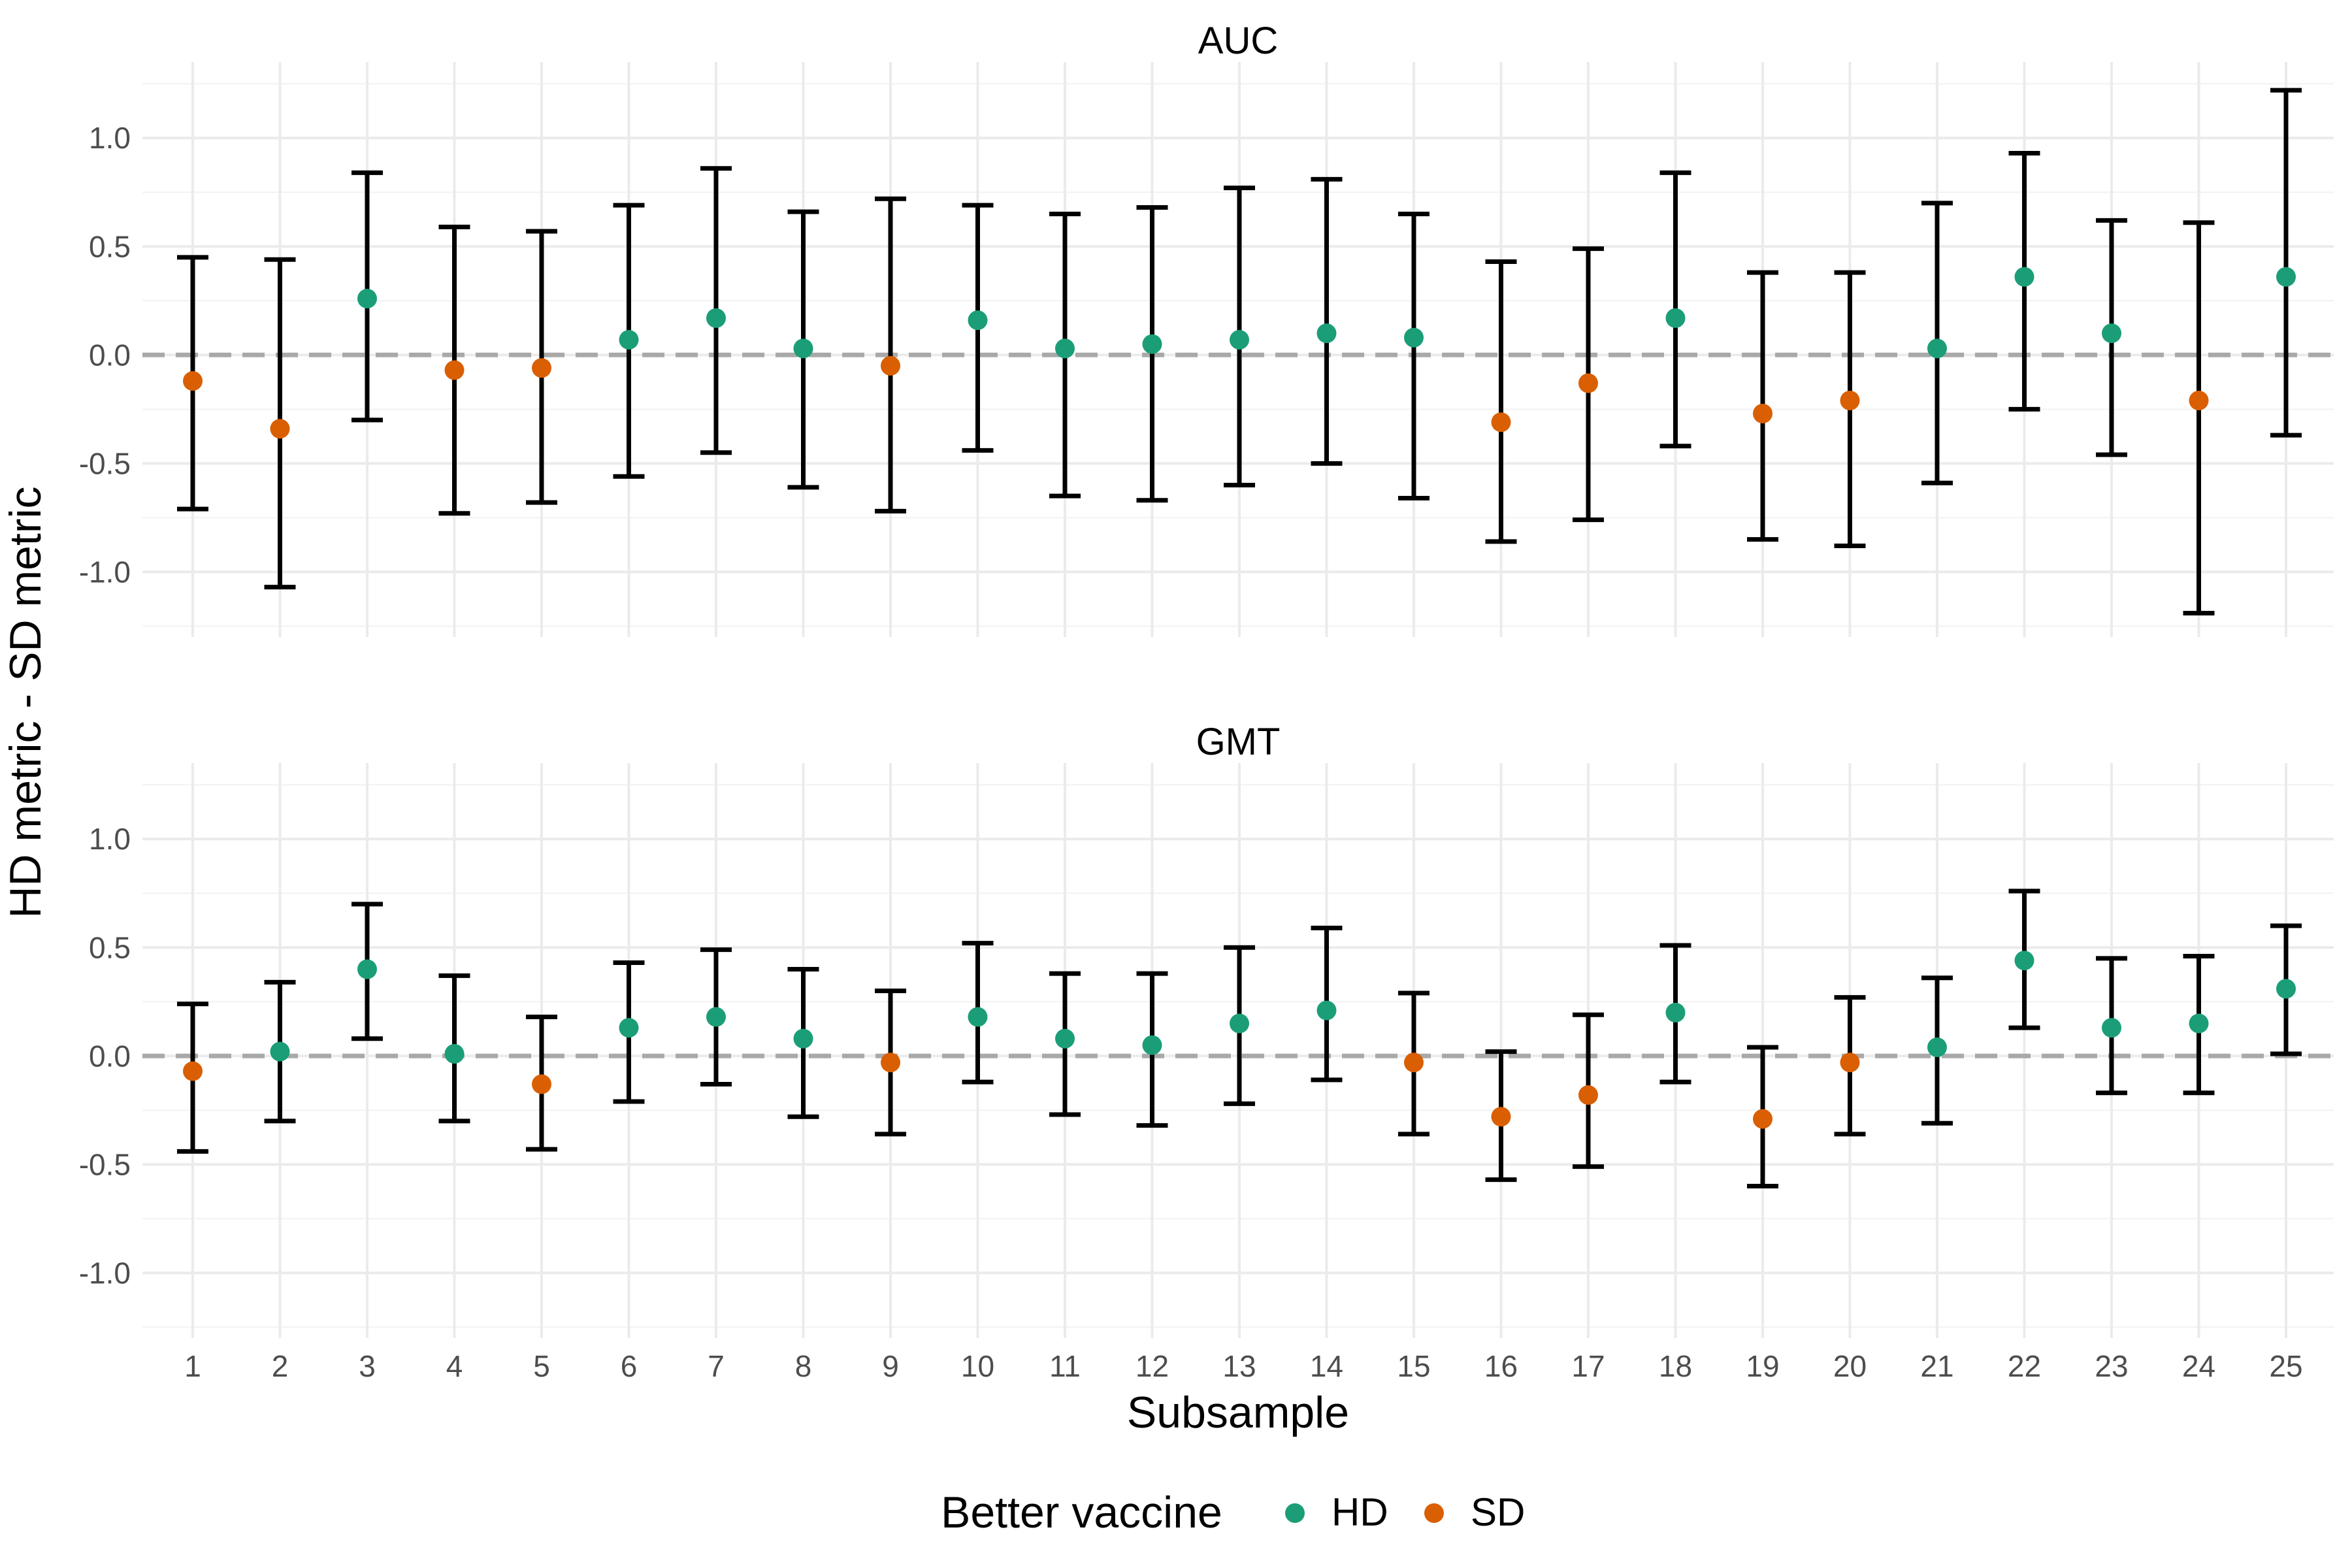 This screenshot has height=1568, width=2352. Describe the element at coordinates (1233, 1512) in the screenshot. I see `legend: Better vaccine HD SD` at that location.